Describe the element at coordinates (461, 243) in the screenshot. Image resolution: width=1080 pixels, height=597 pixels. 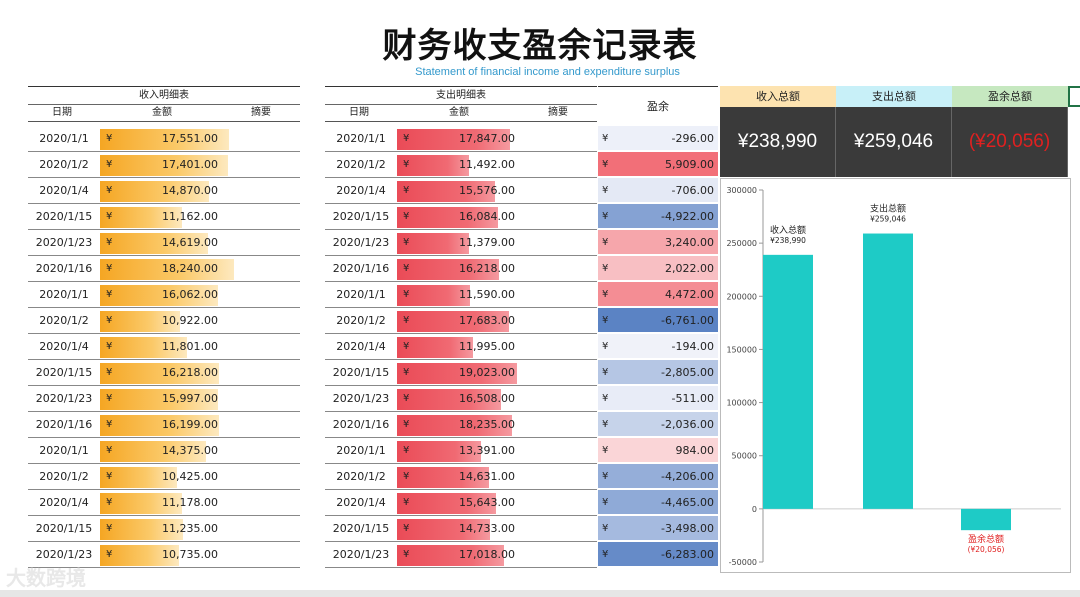
I see `expense-row: 2020/1/23 ¥11,379.00` at that location.